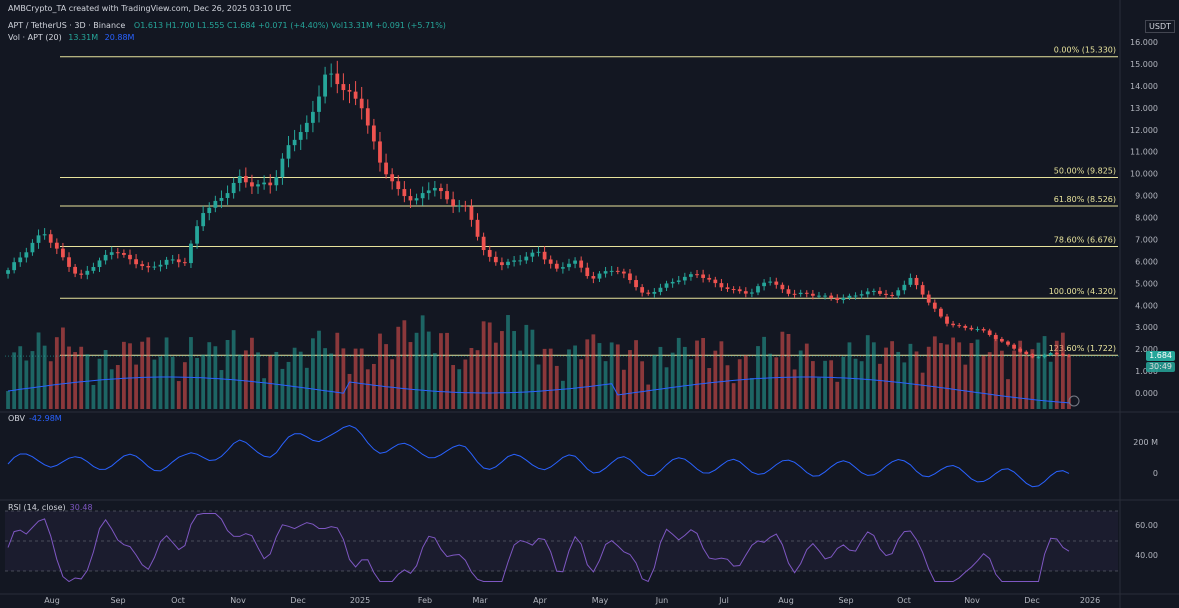  I want to click on symbol-title: APT / TetherUS · 3D · Binance, so click(67, 25).